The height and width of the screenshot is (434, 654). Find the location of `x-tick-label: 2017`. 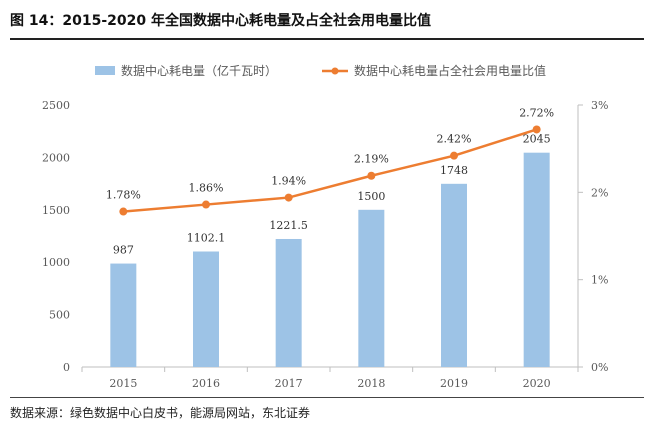

x-tick-label: 2017 is located at coordinates (289, 383).